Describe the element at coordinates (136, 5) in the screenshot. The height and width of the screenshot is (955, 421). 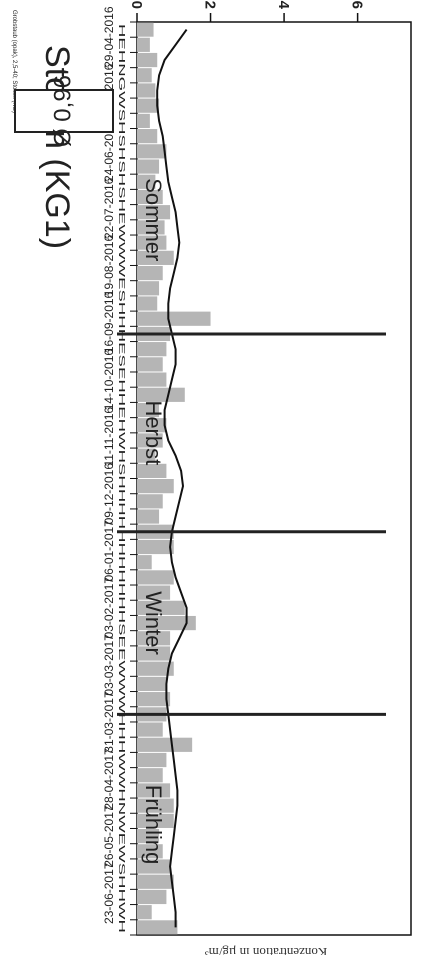
I see `y-tick-label: 0` at that location.